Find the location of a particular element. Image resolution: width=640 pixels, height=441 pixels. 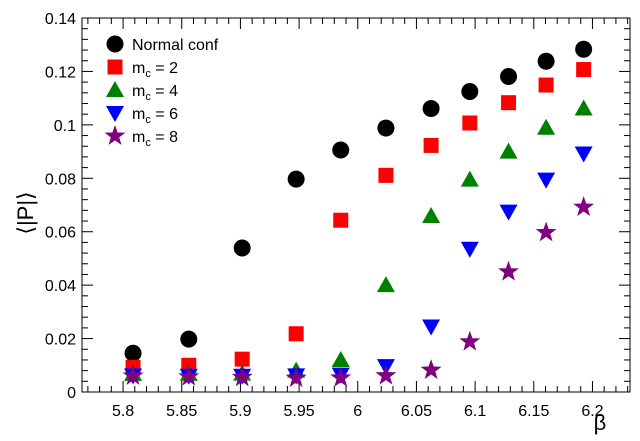

legend-item: Normal conf is located at coordinates (162, 44).